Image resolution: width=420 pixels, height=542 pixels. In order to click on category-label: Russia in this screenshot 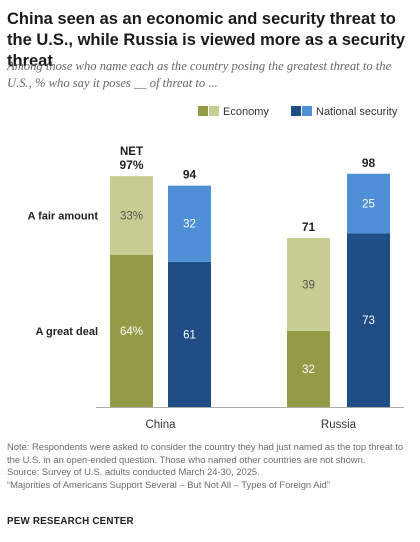, I will do `click(339, 425)`.